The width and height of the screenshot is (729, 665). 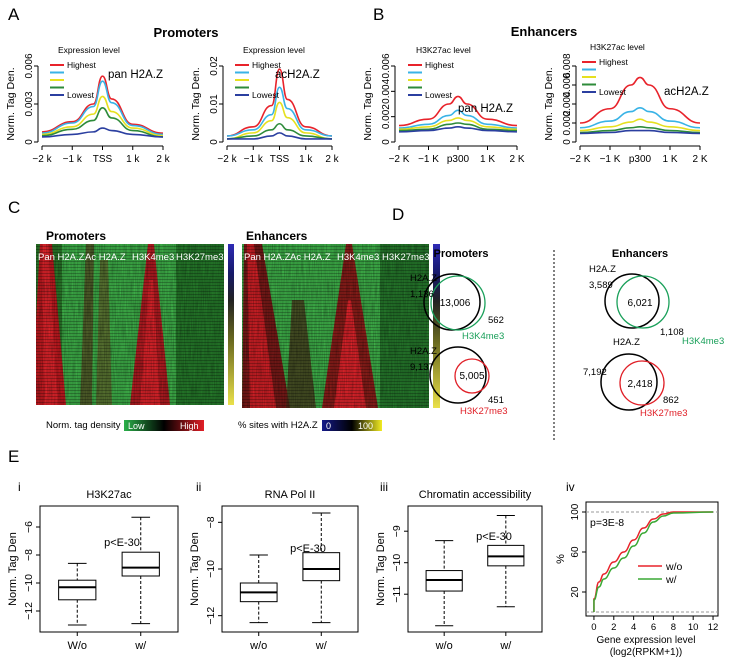 What do you see at coordinates (713, 627) in the screenshot?
I see `x-tick-label: 12` at bounding box center [713, 627].